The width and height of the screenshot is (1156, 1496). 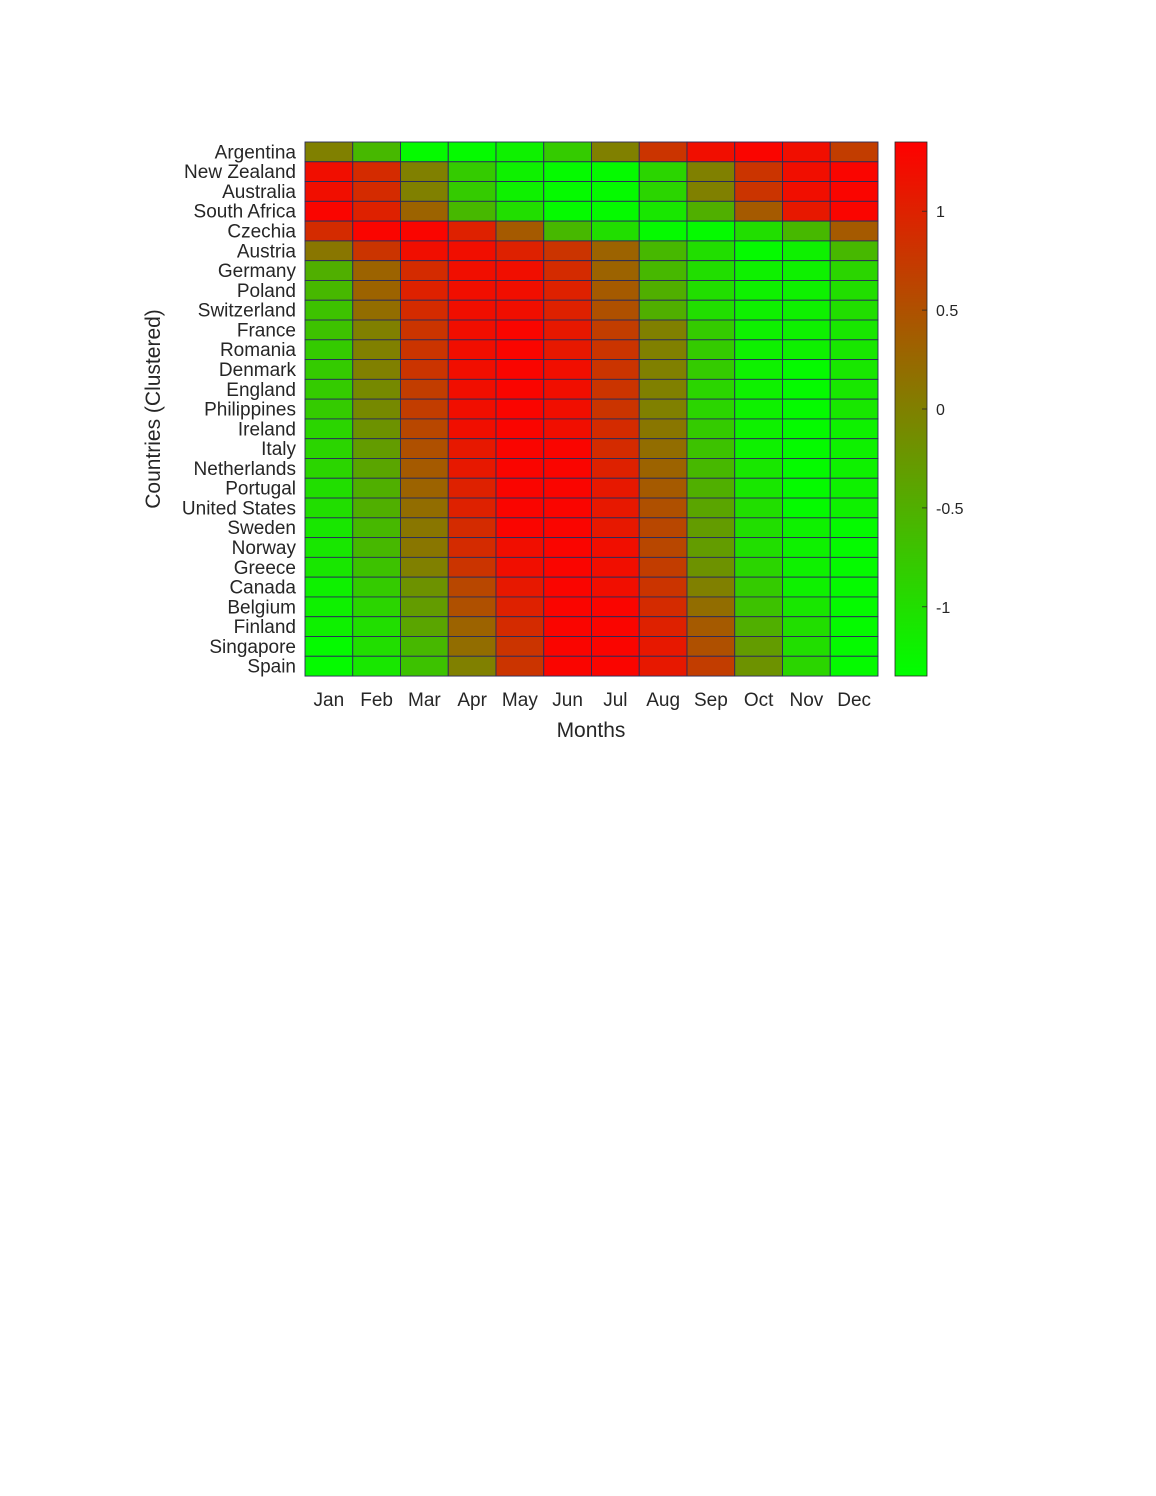 What do you see at coordinates (240, 172) in the screenshot?
I see `y-tick-label: New Zealand` at bounding box center [240, 172].